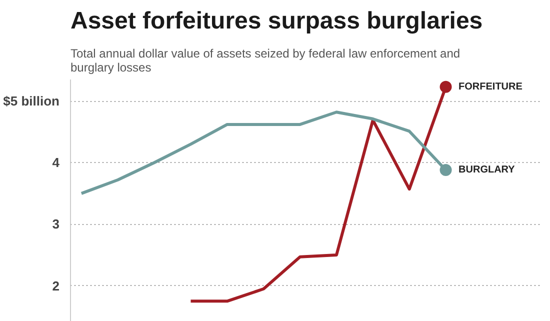 The image size is (550, 321). Describe the element at coordinates (56, 224) in the screenshot. I see `y-tick-label: 3` at that location.